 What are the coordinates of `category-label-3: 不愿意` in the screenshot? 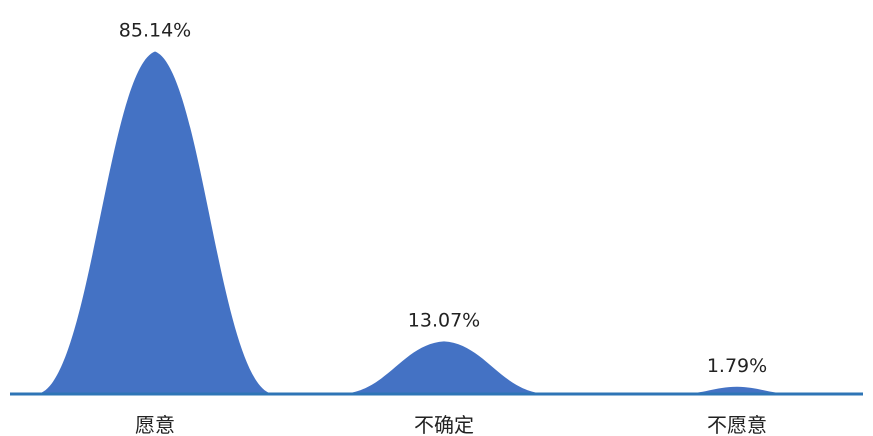 It's located at (737, 424).